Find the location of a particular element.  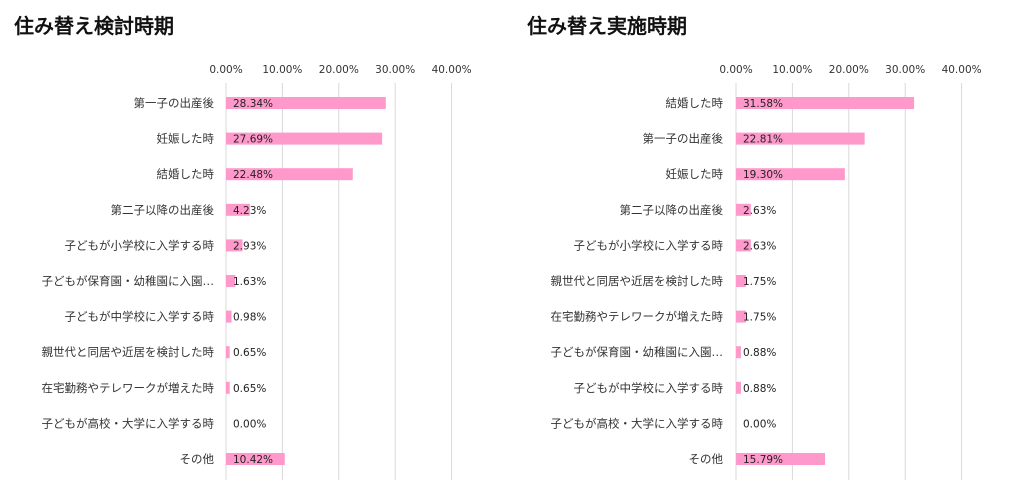

data-label: 15.79% is located at coordinates (763, 460).